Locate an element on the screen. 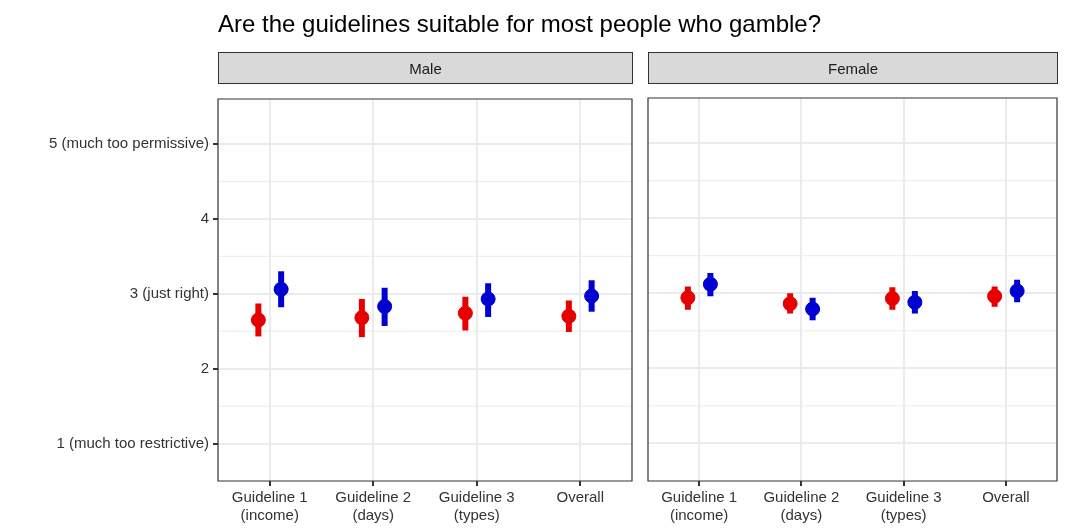 The image size is (1065, 528). chart-subtitle: Male is located at coordinates (425, 68).